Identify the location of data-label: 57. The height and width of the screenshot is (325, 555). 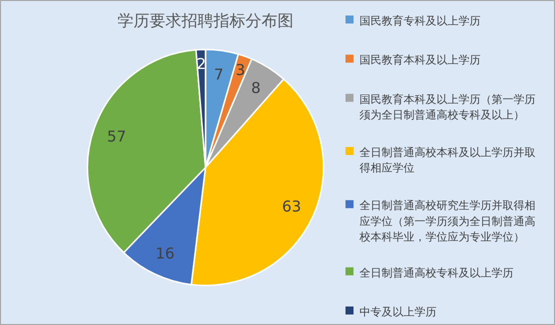
(116, 136).